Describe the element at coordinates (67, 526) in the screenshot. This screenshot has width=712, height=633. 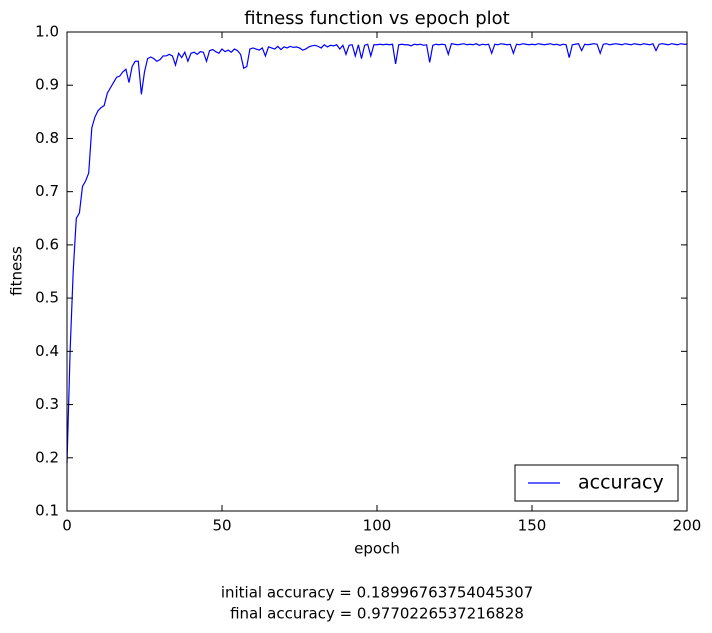
I see `x-tick-label: 0` at that location.